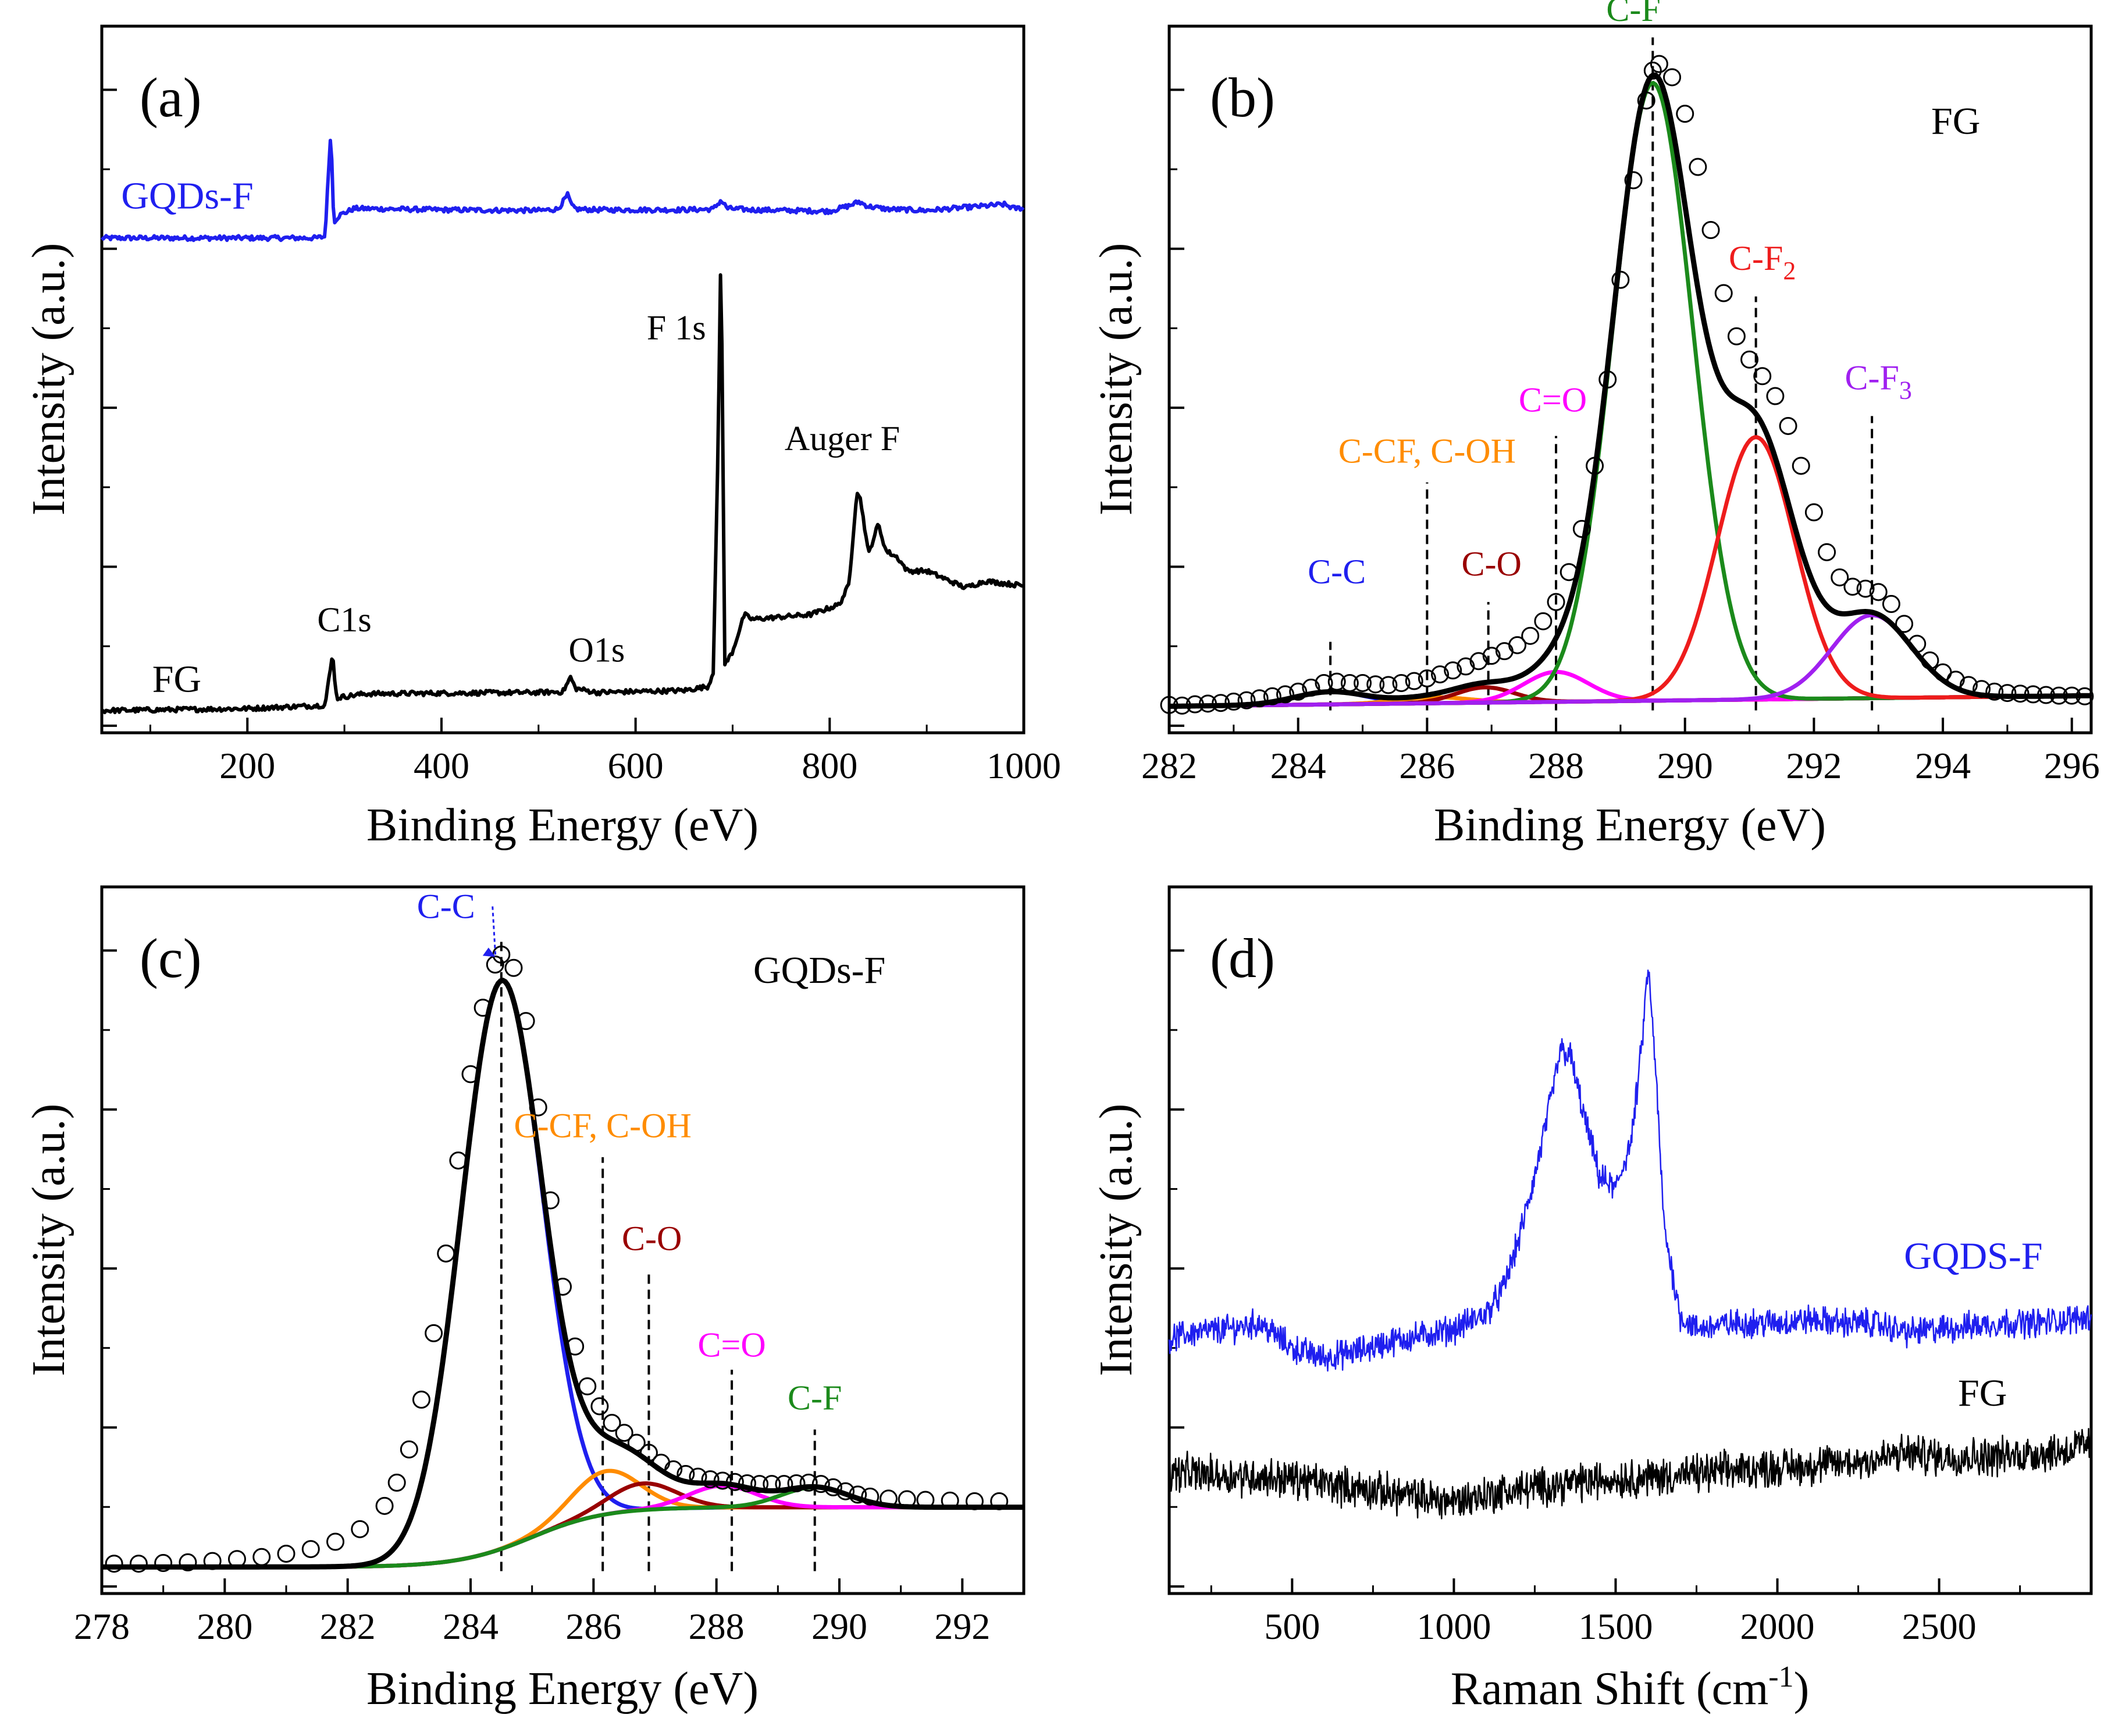 The height and width of the screenshot is (1736, 2122). Describe the element at coordinates (489, 952) in the screenshot. I see `arrow-head` at that location.